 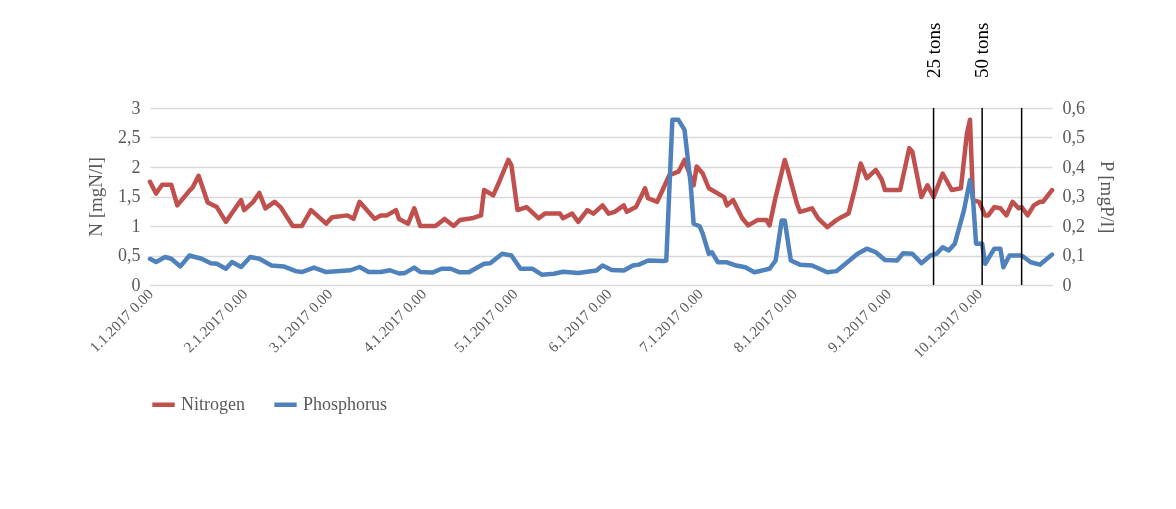 I want to click on y2-tick-label: 0,5, so click(x=1073, y=137).